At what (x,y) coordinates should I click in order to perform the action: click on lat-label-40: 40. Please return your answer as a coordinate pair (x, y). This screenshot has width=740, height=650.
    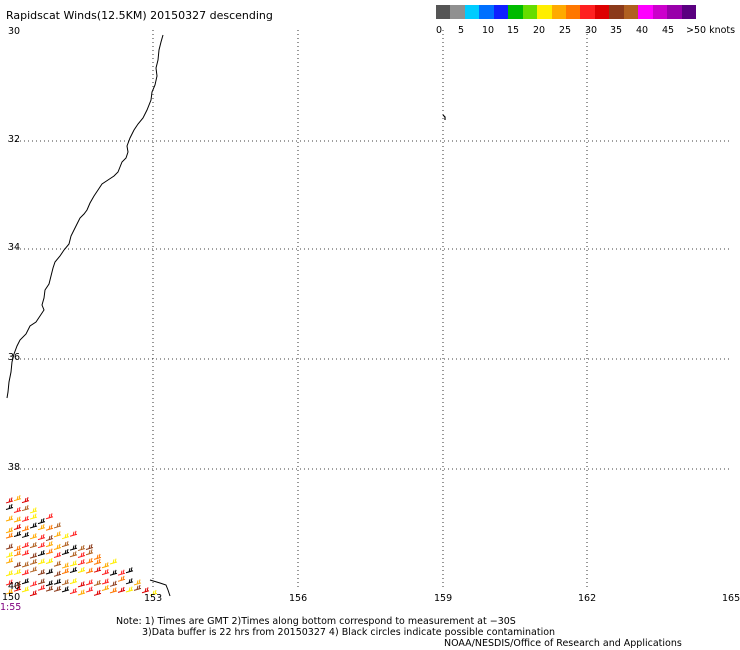
    Looking at the image, I should click on (14, 586).